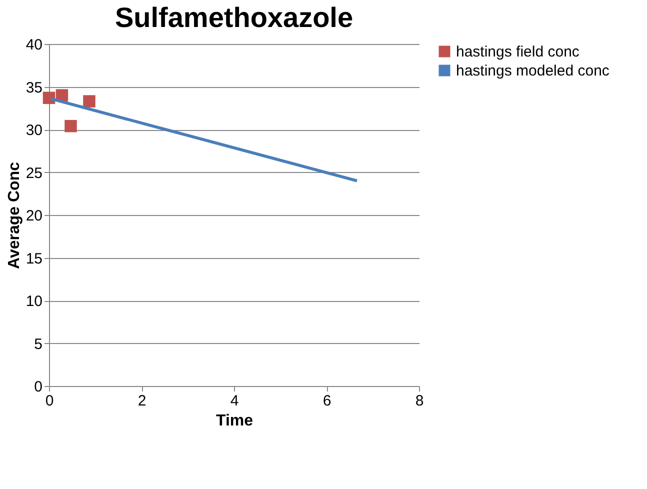  What do you see at coordinates (38, 387) in the screenshot?
I see `y-tick-label: 0` at bounding box center [38, 387].